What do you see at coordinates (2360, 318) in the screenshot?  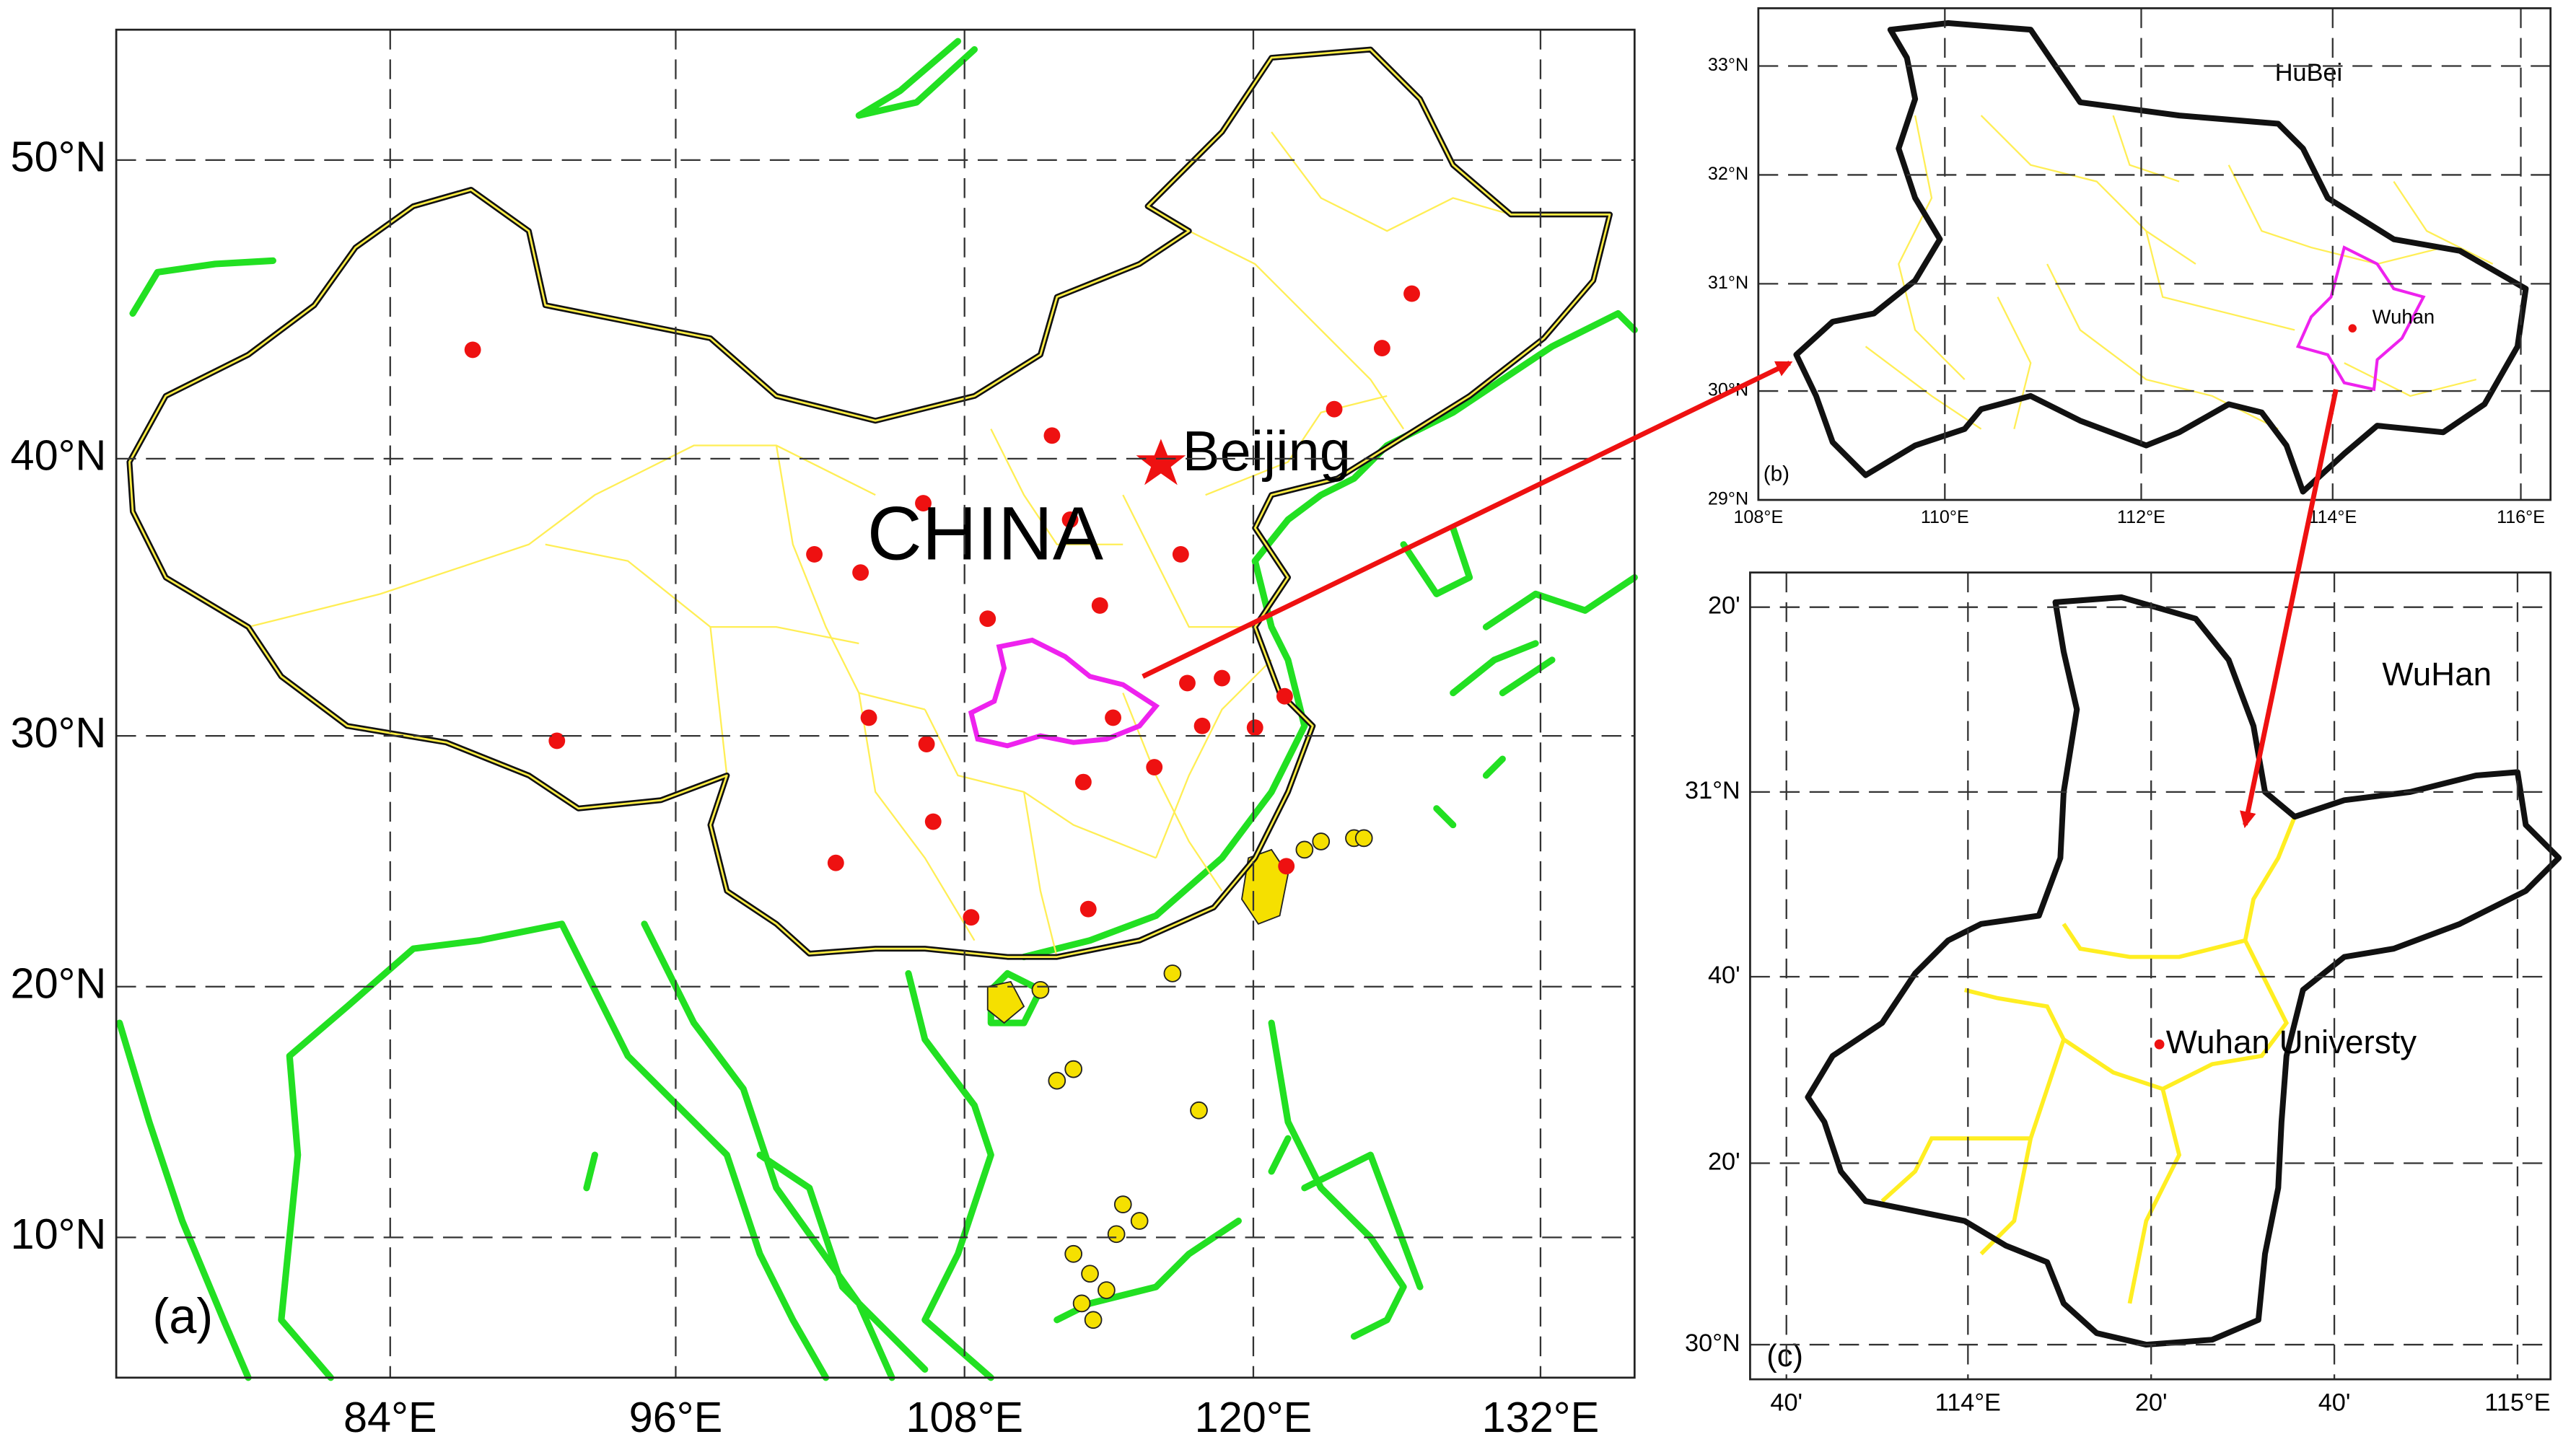 I see `wuhan-outline` at bounding box center [2360, 318].